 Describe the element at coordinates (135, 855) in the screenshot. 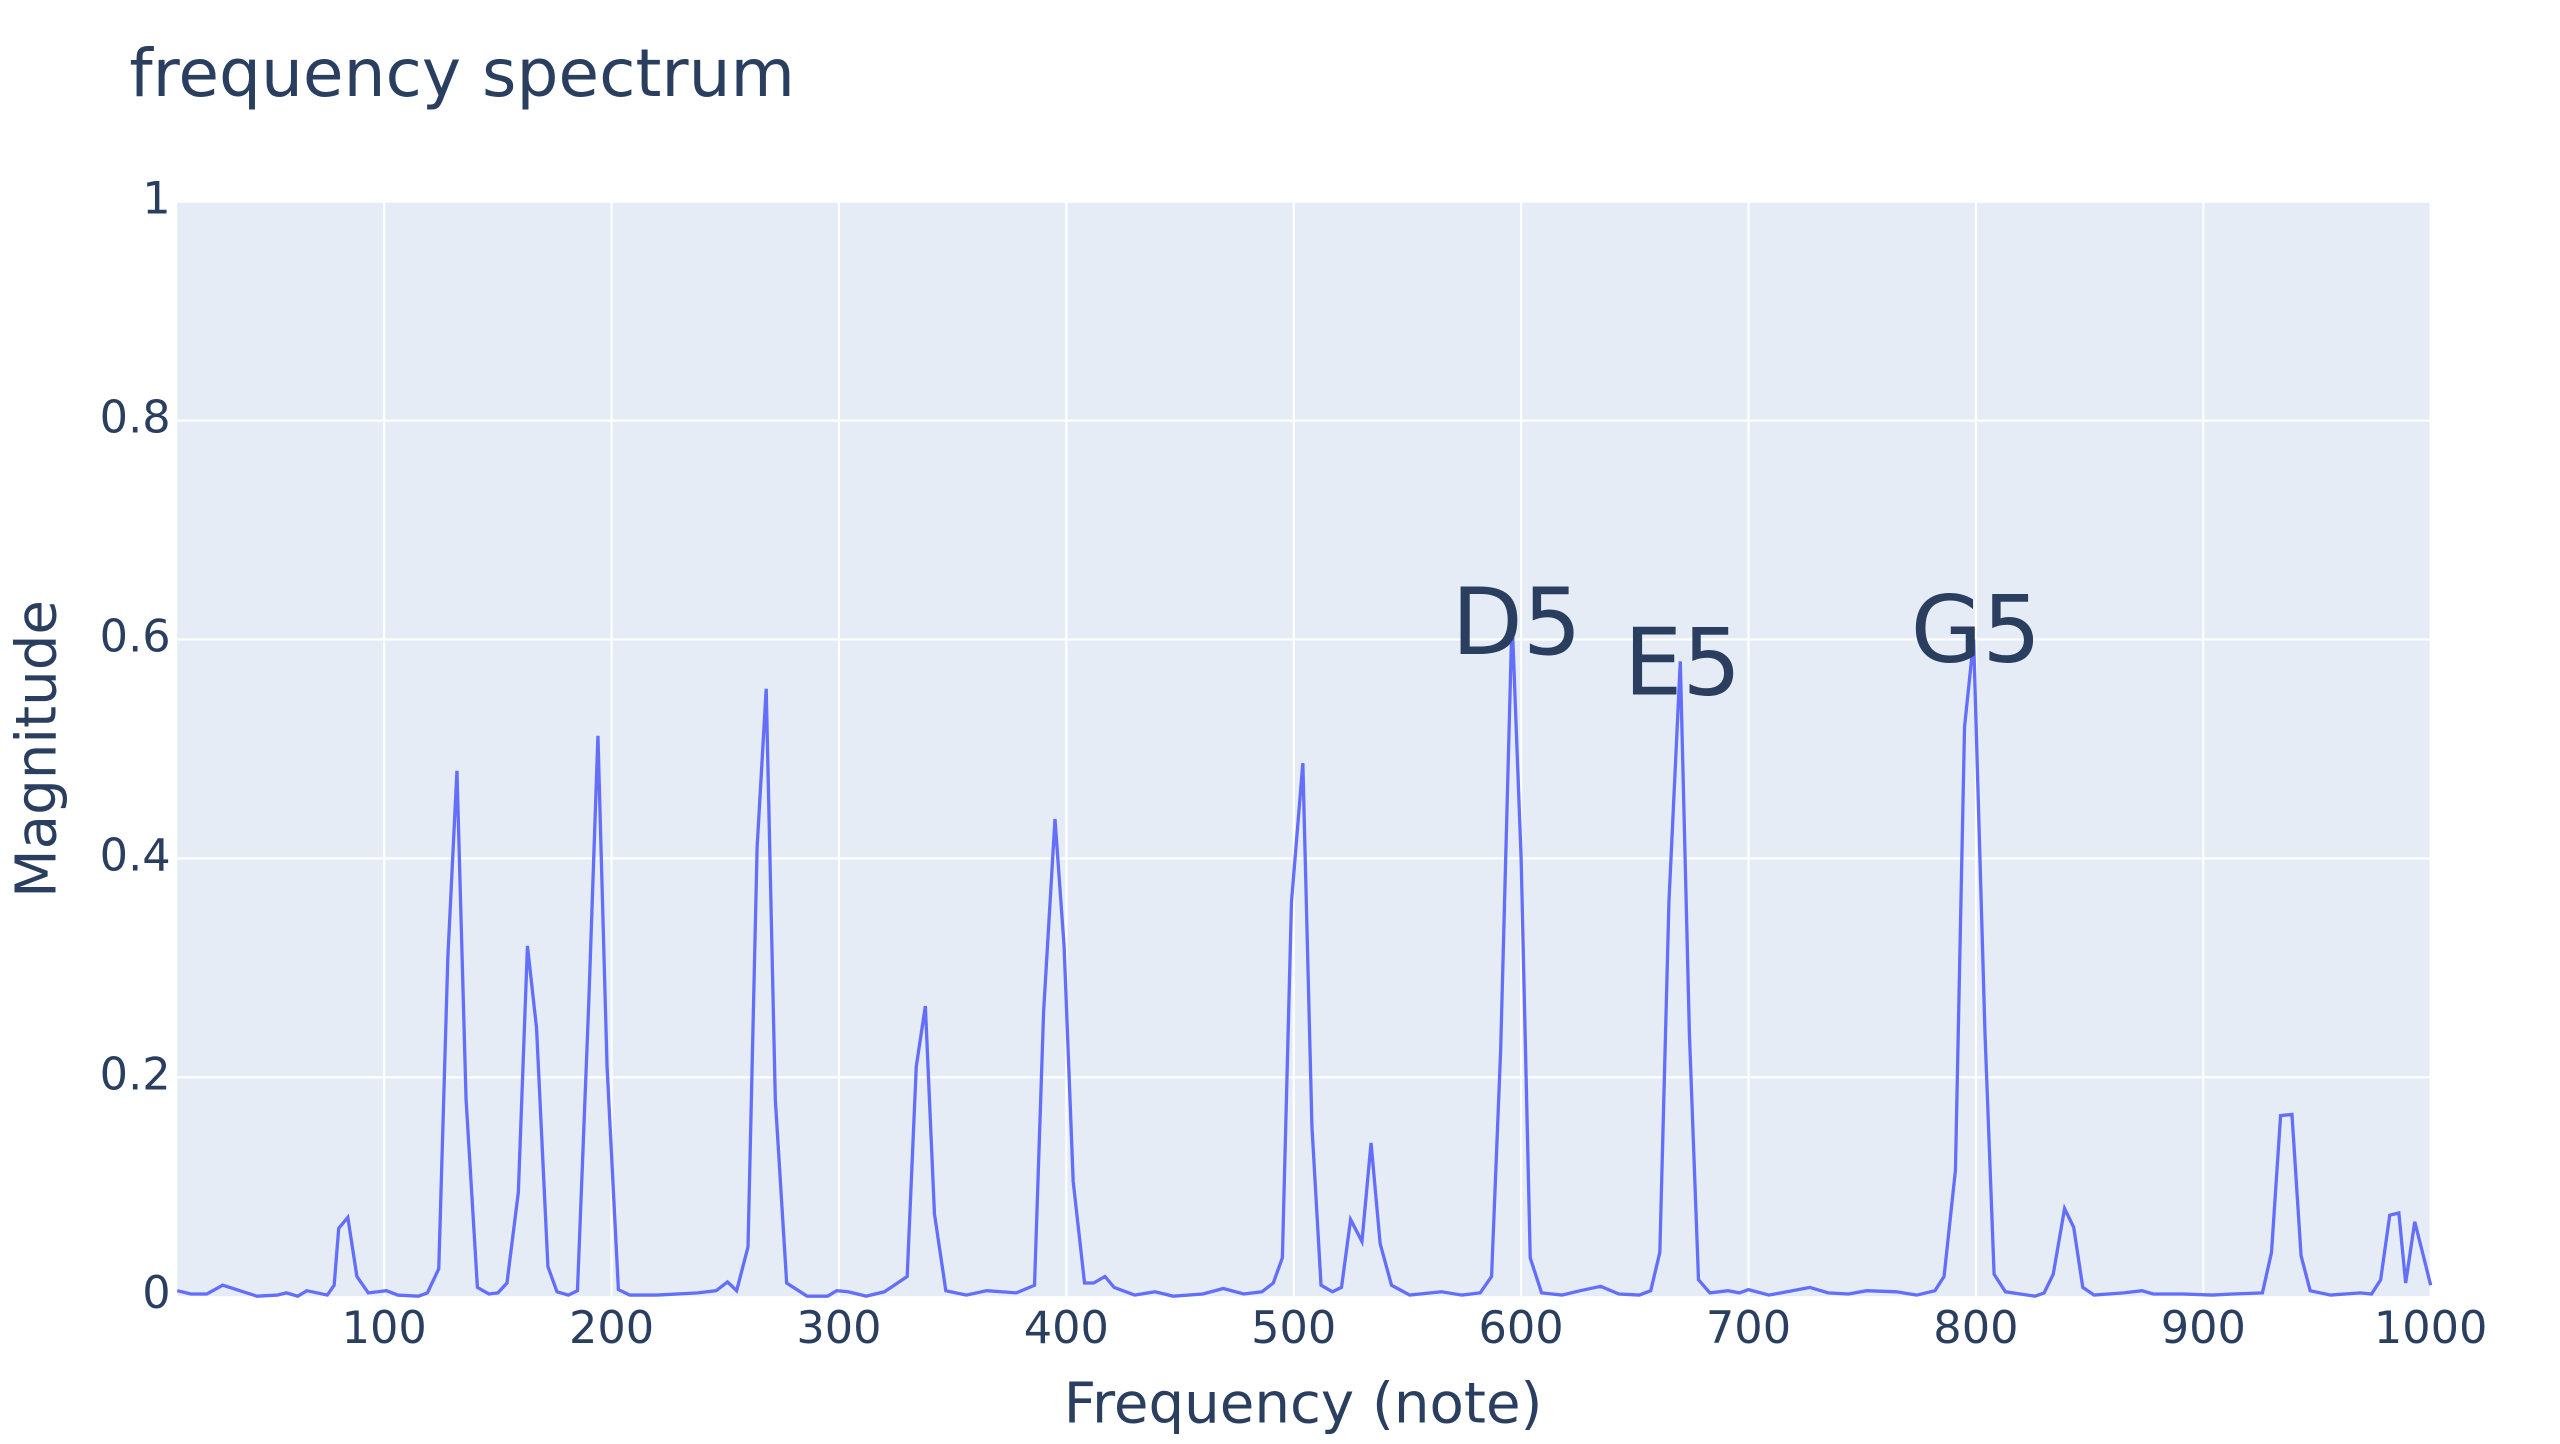

I see `y-tick-label: 0.4` at that location.